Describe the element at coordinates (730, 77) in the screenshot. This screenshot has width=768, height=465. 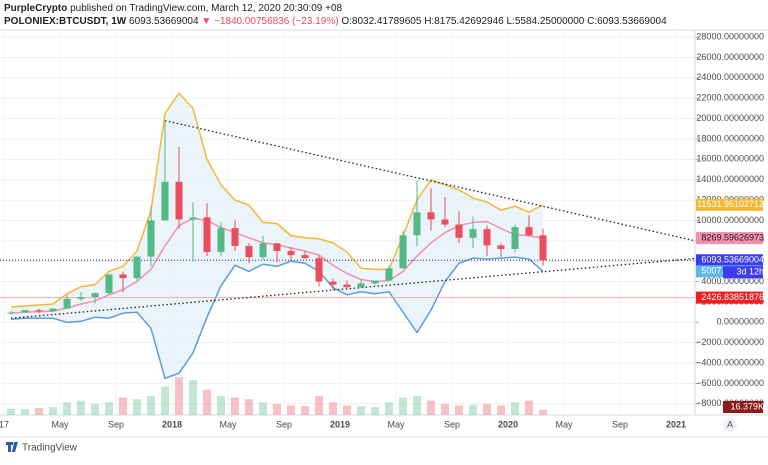
I see `y-tick-label: 24000.00000000` at that location.